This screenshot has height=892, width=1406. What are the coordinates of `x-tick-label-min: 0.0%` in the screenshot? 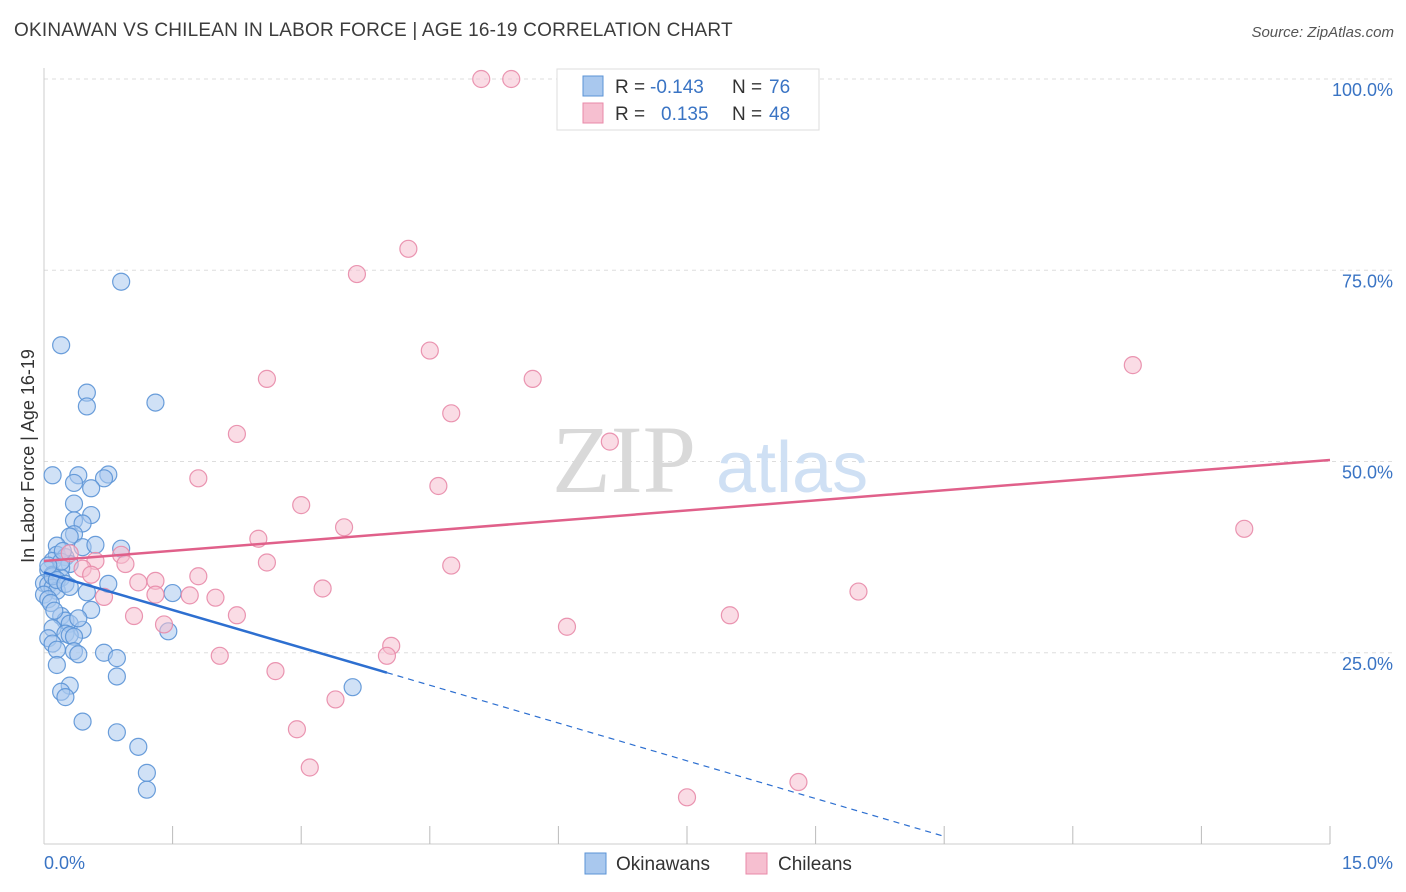 It's located at (64, 863).